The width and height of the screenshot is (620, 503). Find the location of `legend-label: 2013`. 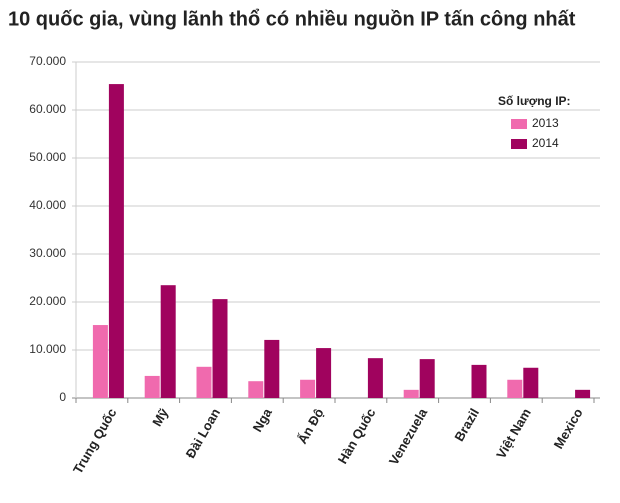

legend-label: 2013 is located at coordinates (545, 123).